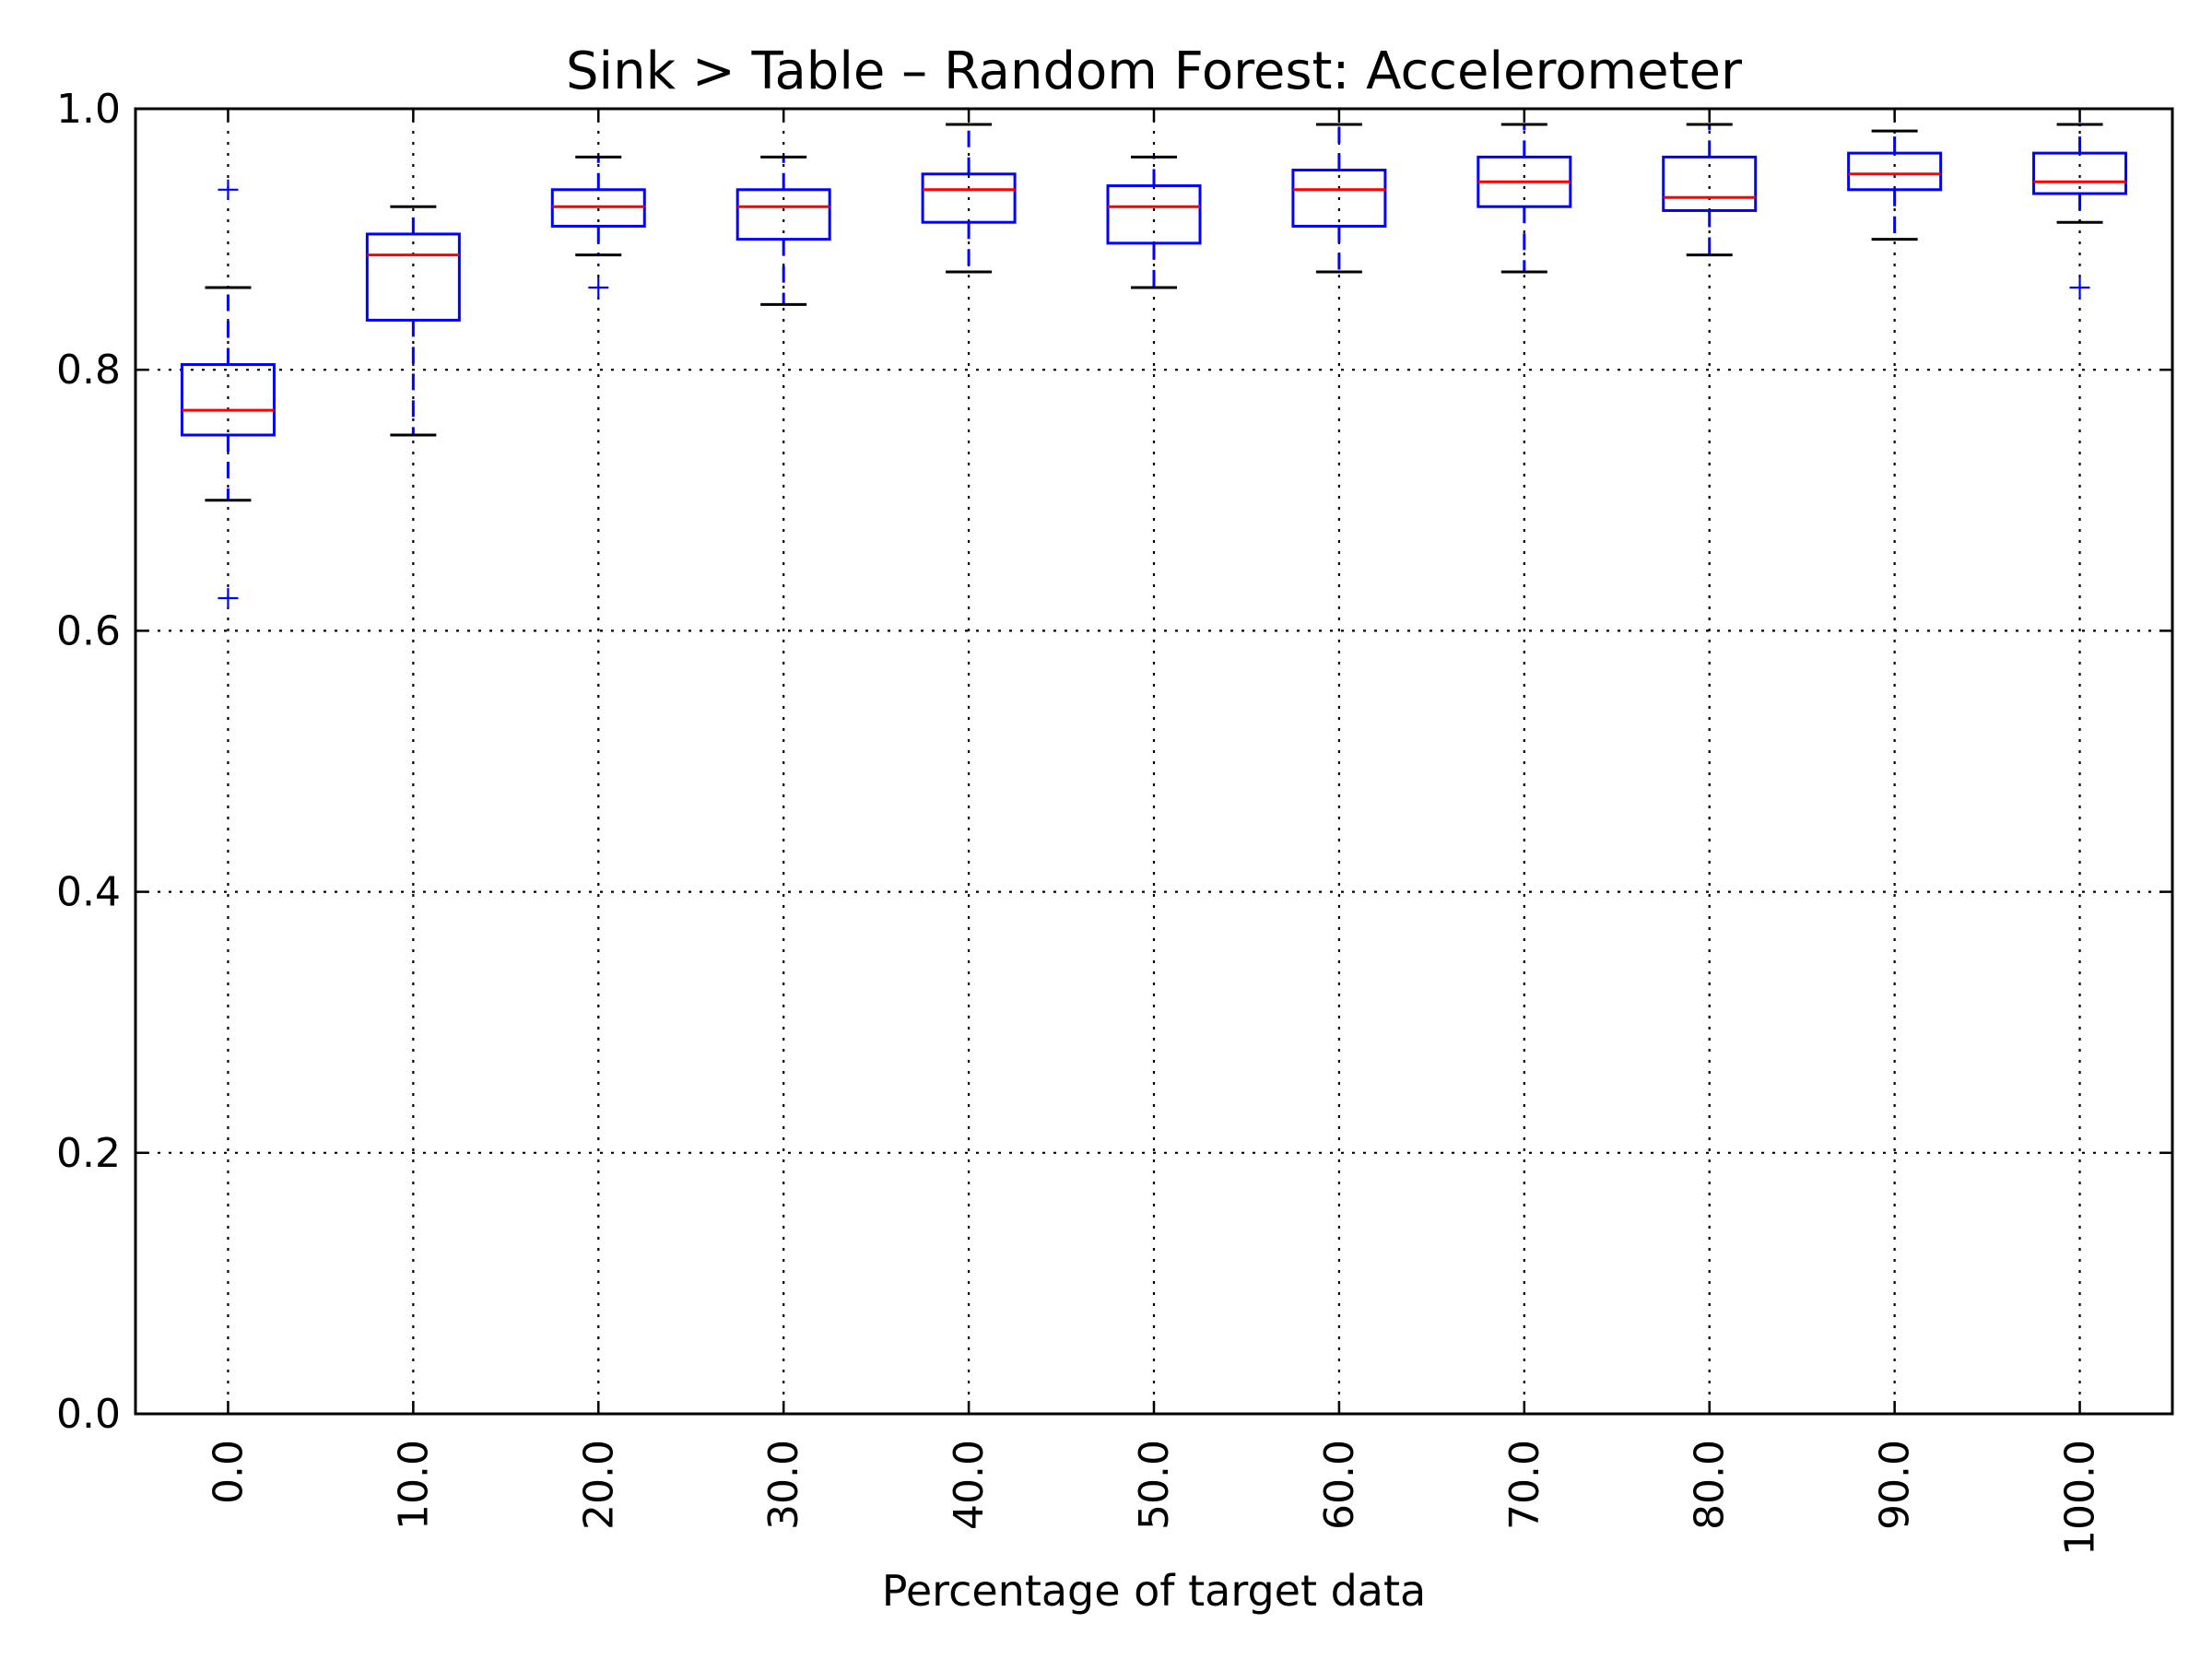 This screenshot has height=1659, width=2212. I want to click on y-tick-label: 0.2, so click(88, 1153).